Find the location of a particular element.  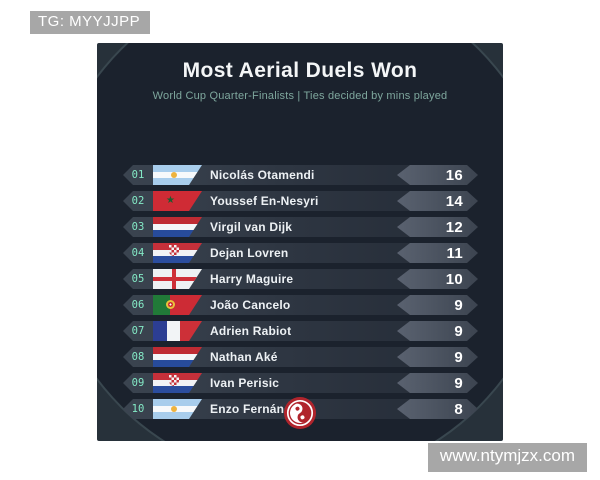

website-watermark: www.ntymjzx.com is located at coordinates (507, 457).